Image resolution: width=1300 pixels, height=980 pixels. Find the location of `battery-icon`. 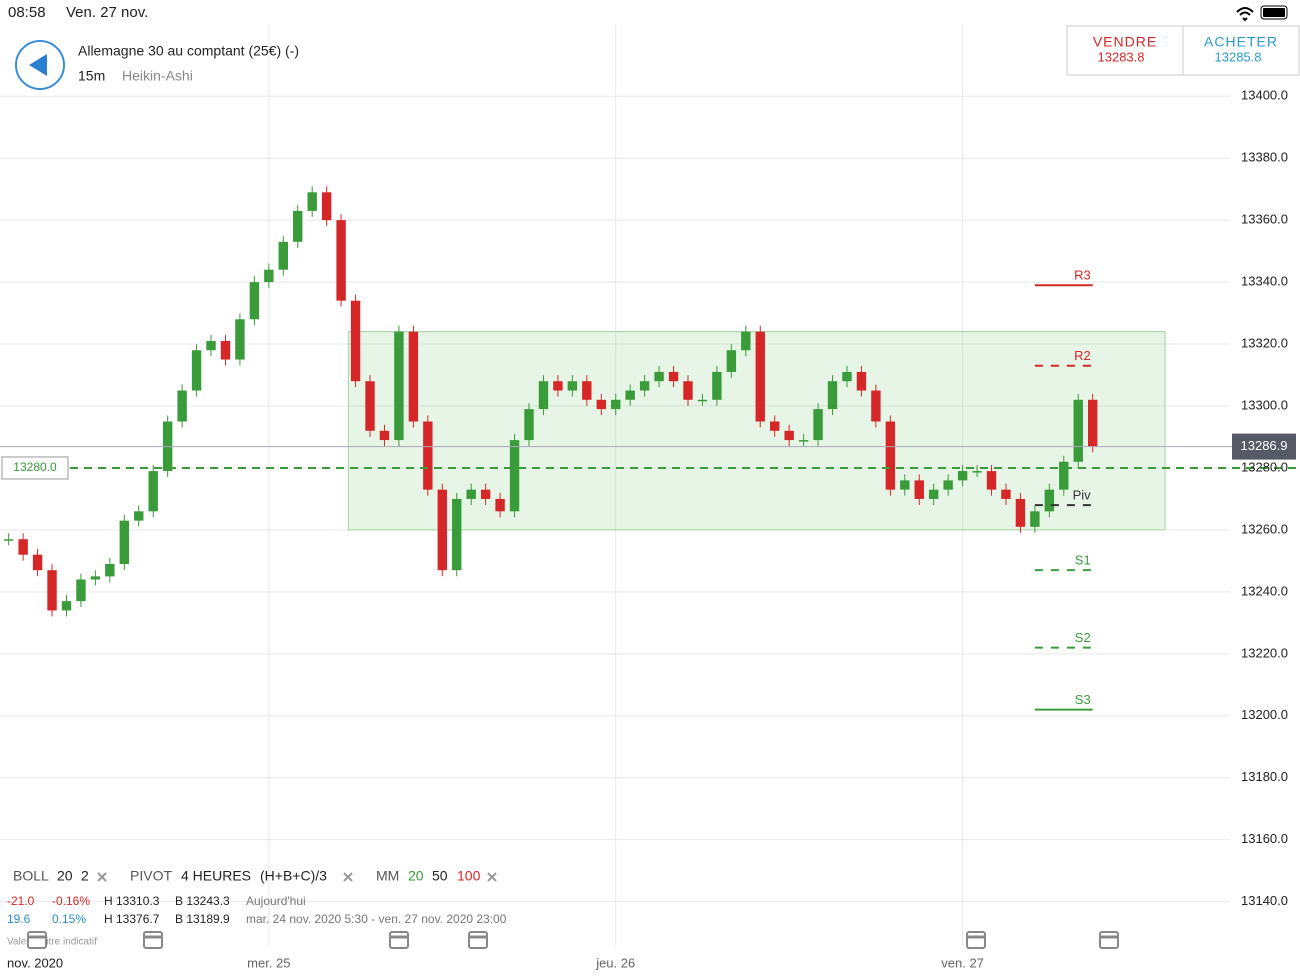

battery-icon is located at coordinates (1274, 12).